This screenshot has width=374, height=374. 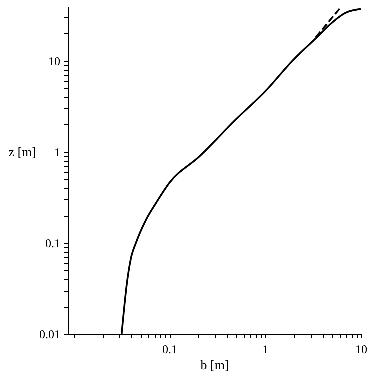 I want to click on y-tick-label: 10, so click(x=54, y=61).